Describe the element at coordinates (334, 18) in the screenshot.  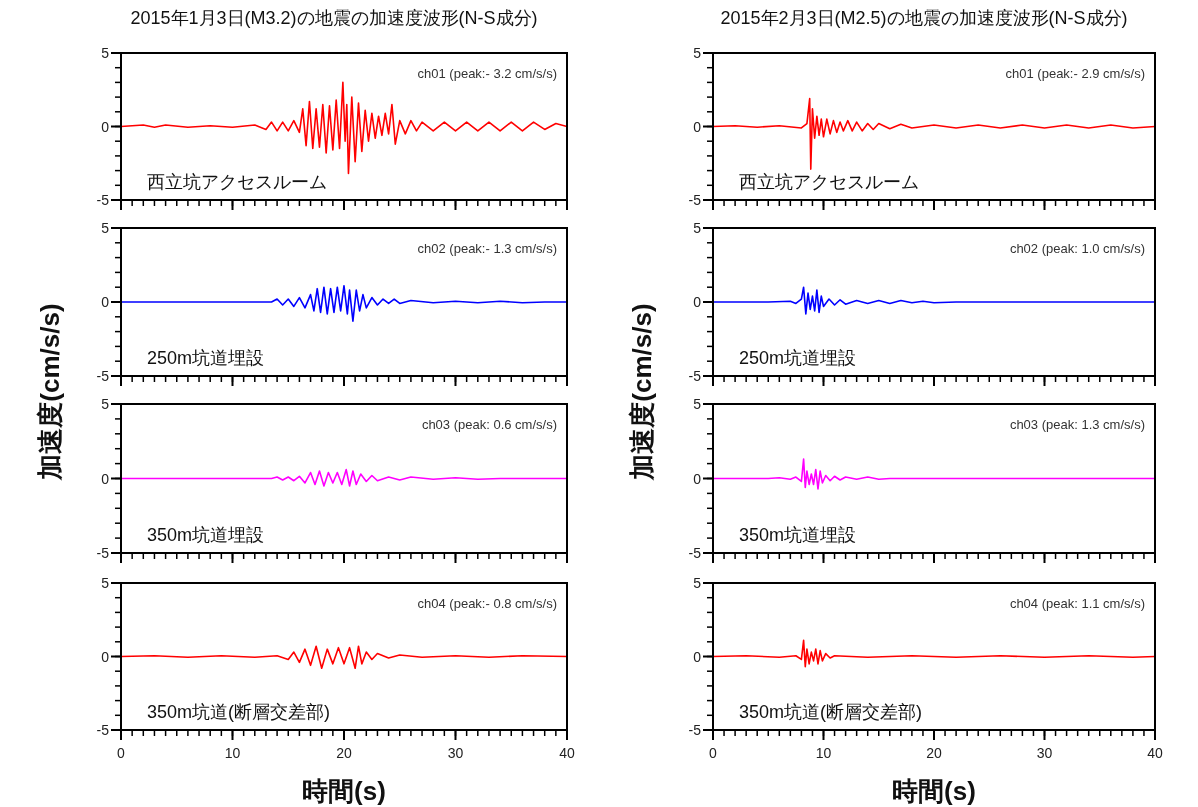
I see `chart-title: 2015年1月3日(M3.2)の地震の加速度波形(N-S成分)` at that location.